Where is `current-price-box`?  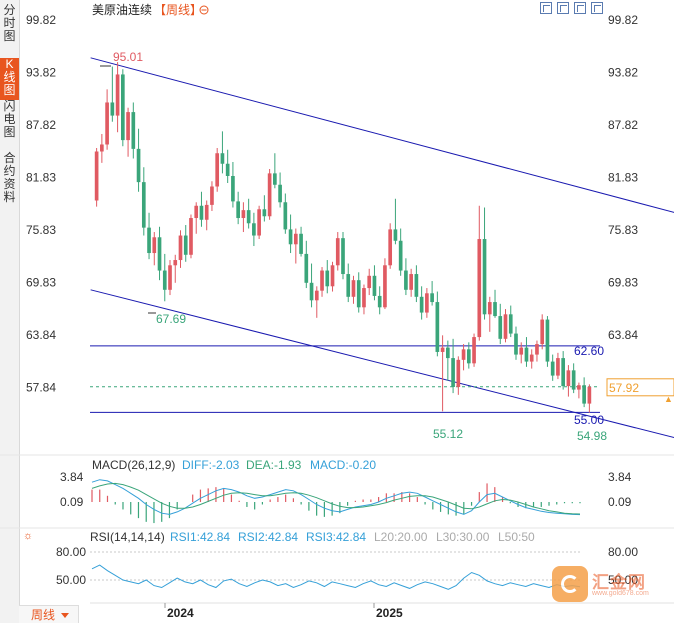 current-price-box is located at coordinates (640, 387).